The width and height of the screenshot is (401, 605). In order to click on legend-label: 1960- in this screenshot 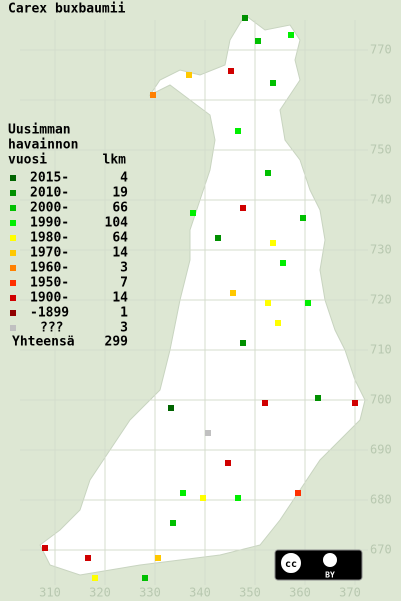, I will do `click(49, 268)`.